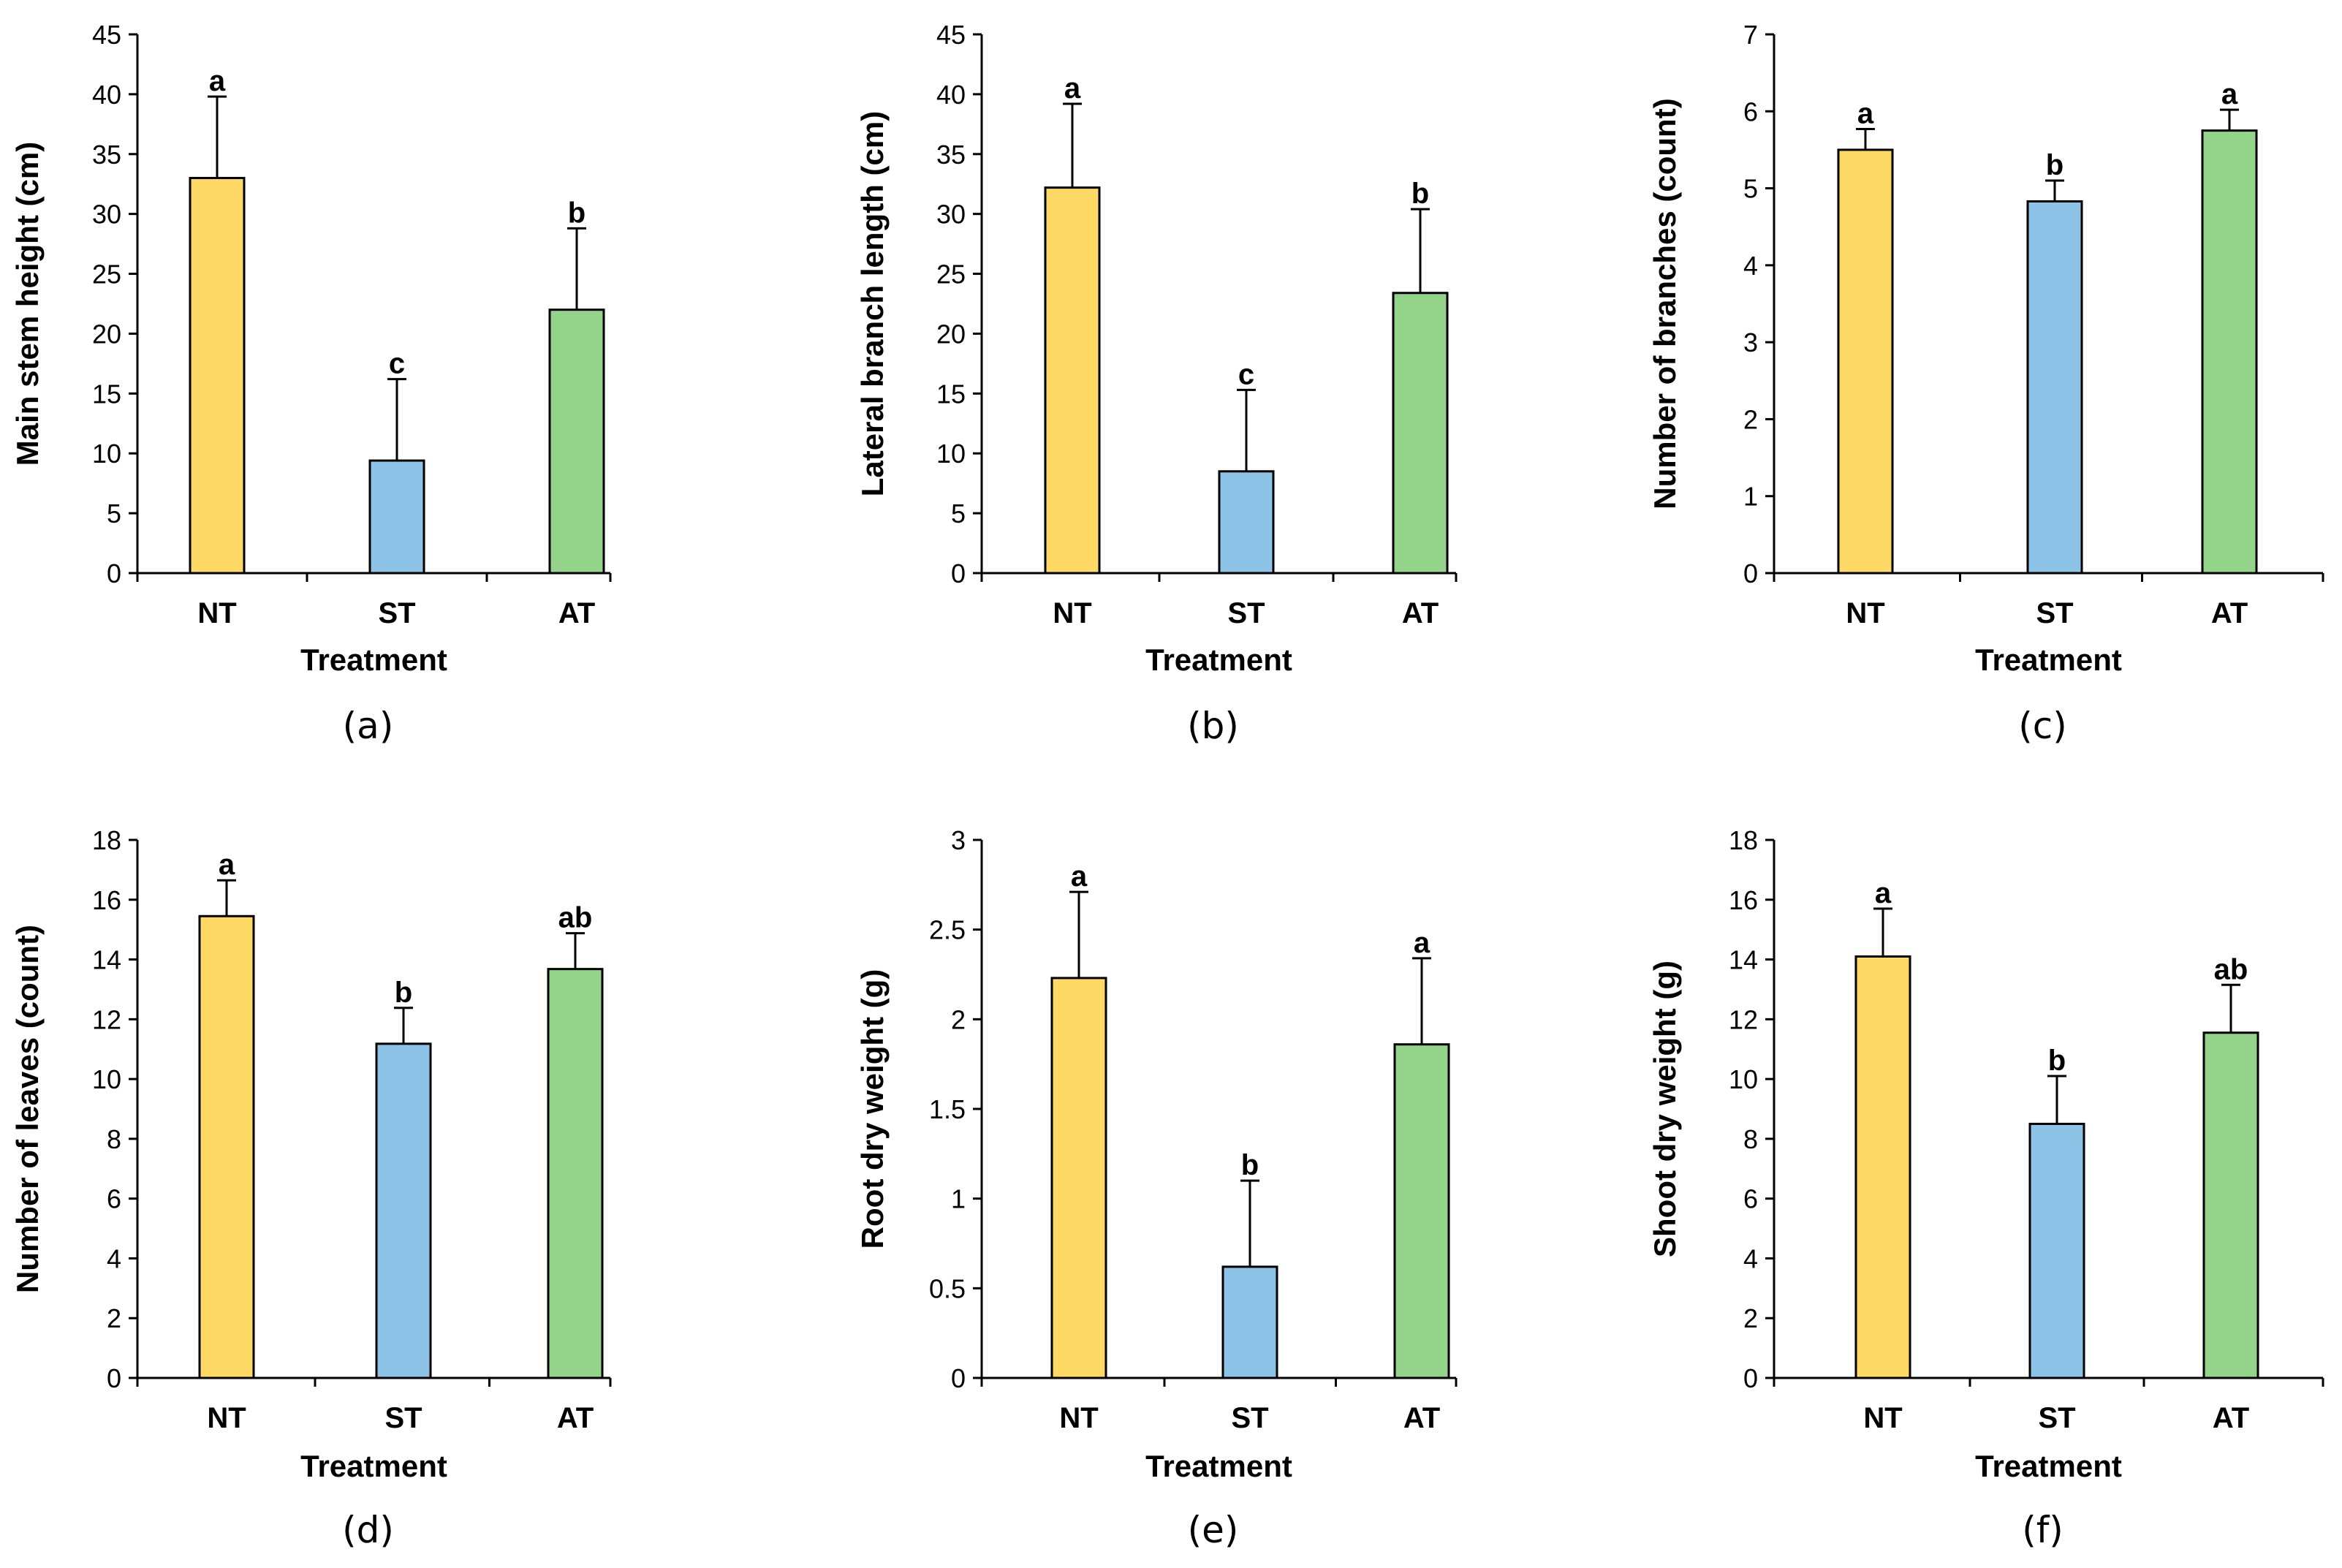  Describe the element at coordinates (368, 1530) in the screenshot. I see `panel-label: (d)` at that location.